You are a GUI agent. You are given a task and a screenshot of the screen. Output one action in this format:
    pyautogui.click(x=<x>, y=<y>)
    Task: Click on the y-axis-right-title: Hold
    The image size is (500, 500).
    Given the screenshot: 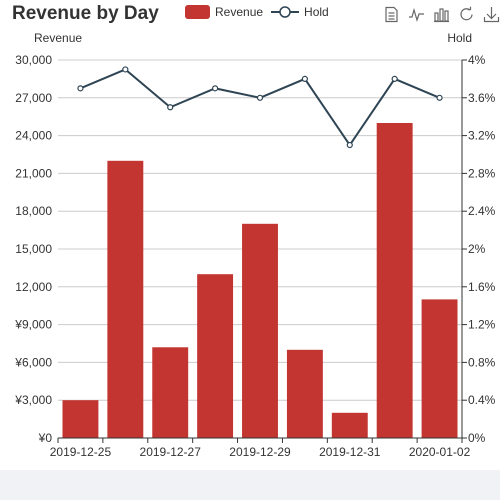 What is the action you would take?
    pyautogui.click(x=459, y=38)
    